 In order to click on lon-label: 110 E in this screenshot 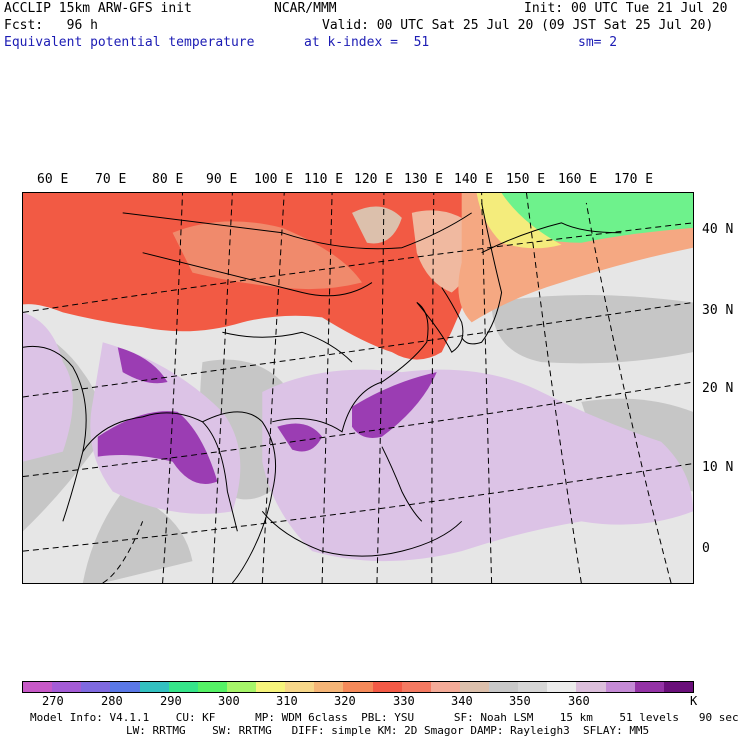, I will do `click(324, 179)`.